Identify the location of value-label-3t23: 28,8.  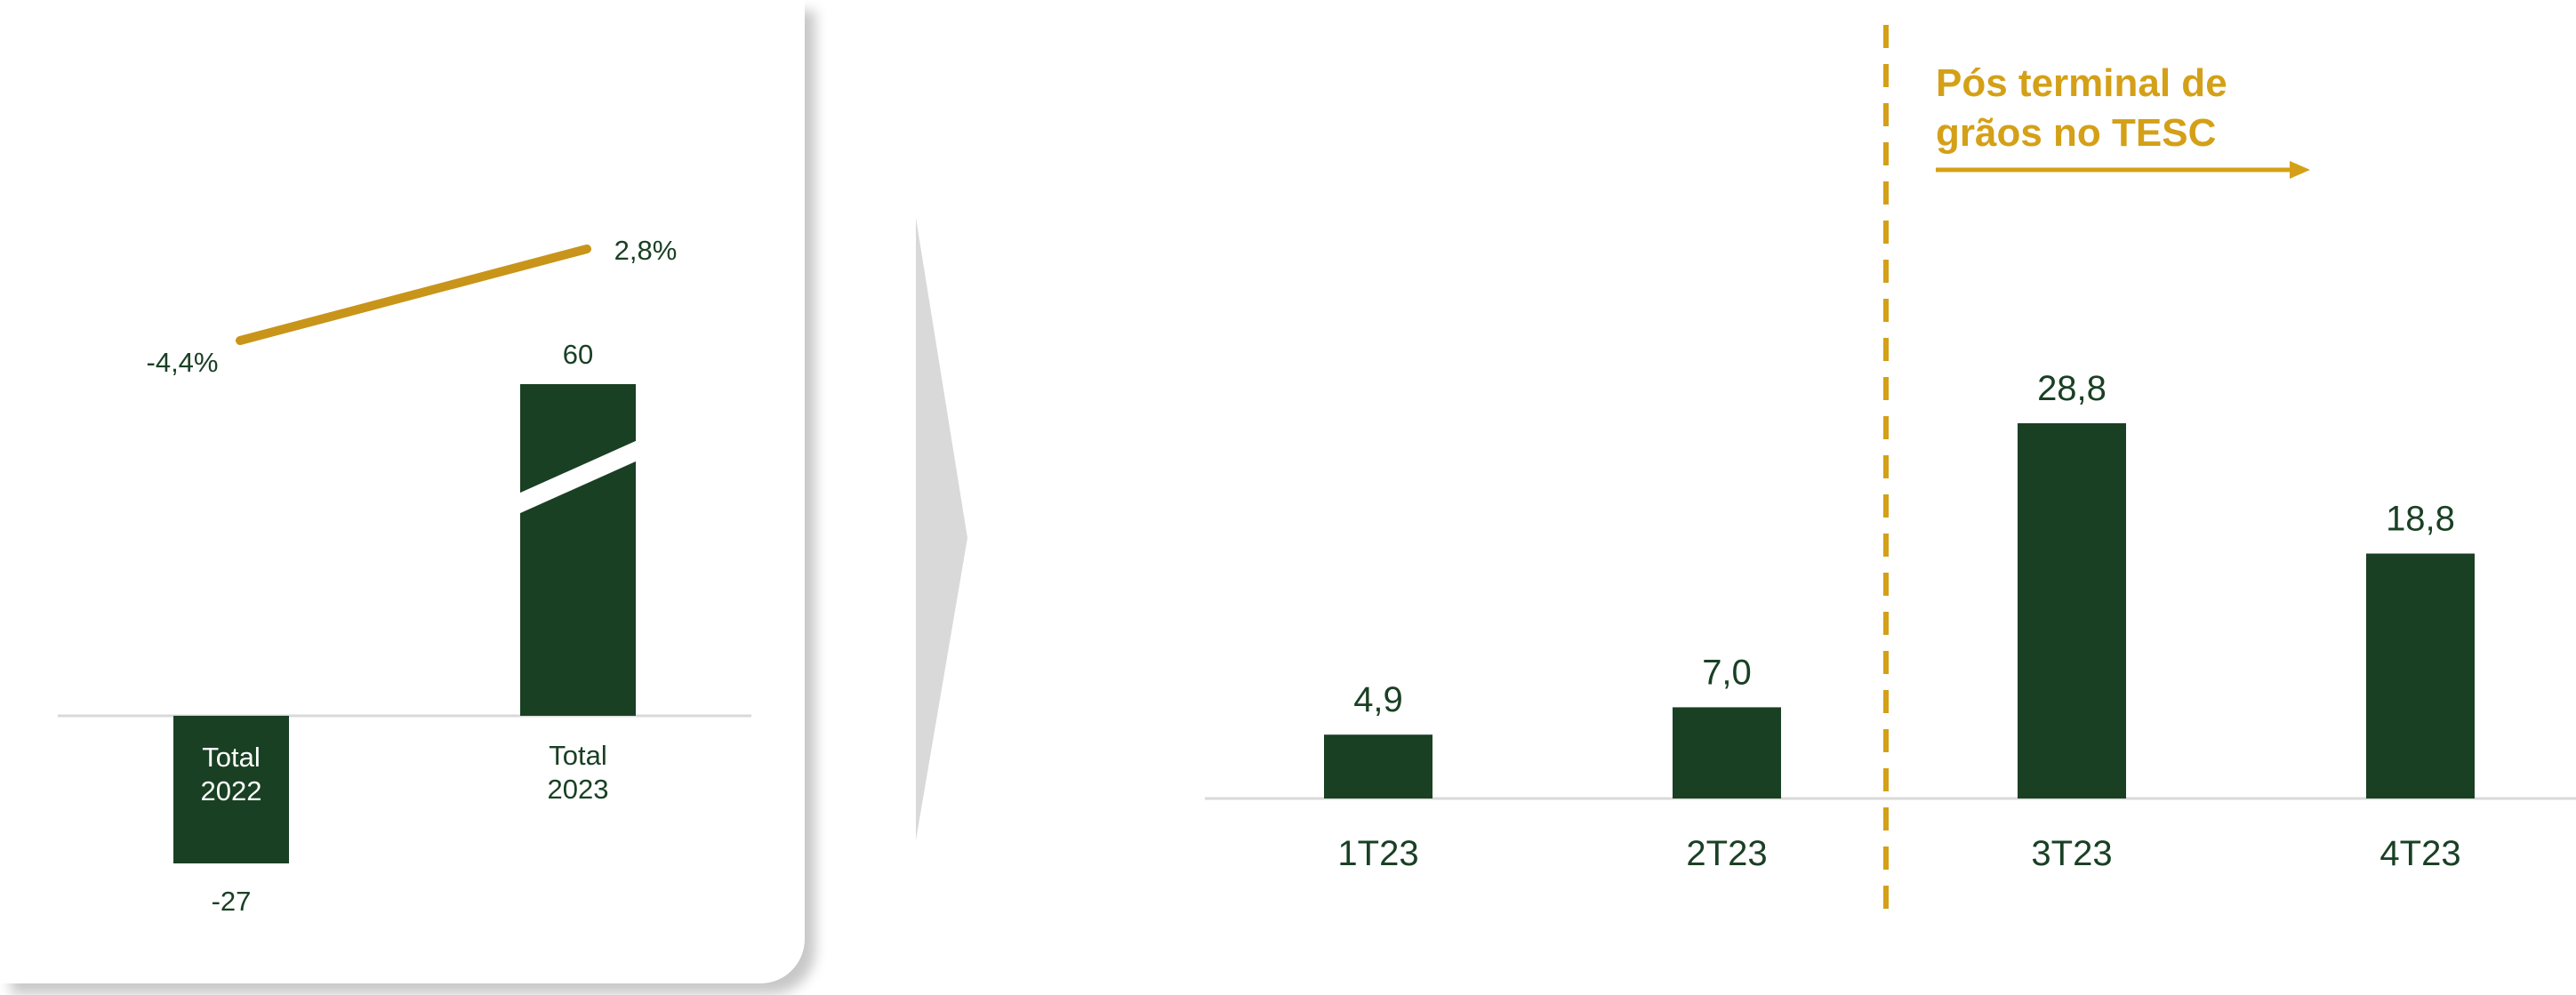
(2072, 388).